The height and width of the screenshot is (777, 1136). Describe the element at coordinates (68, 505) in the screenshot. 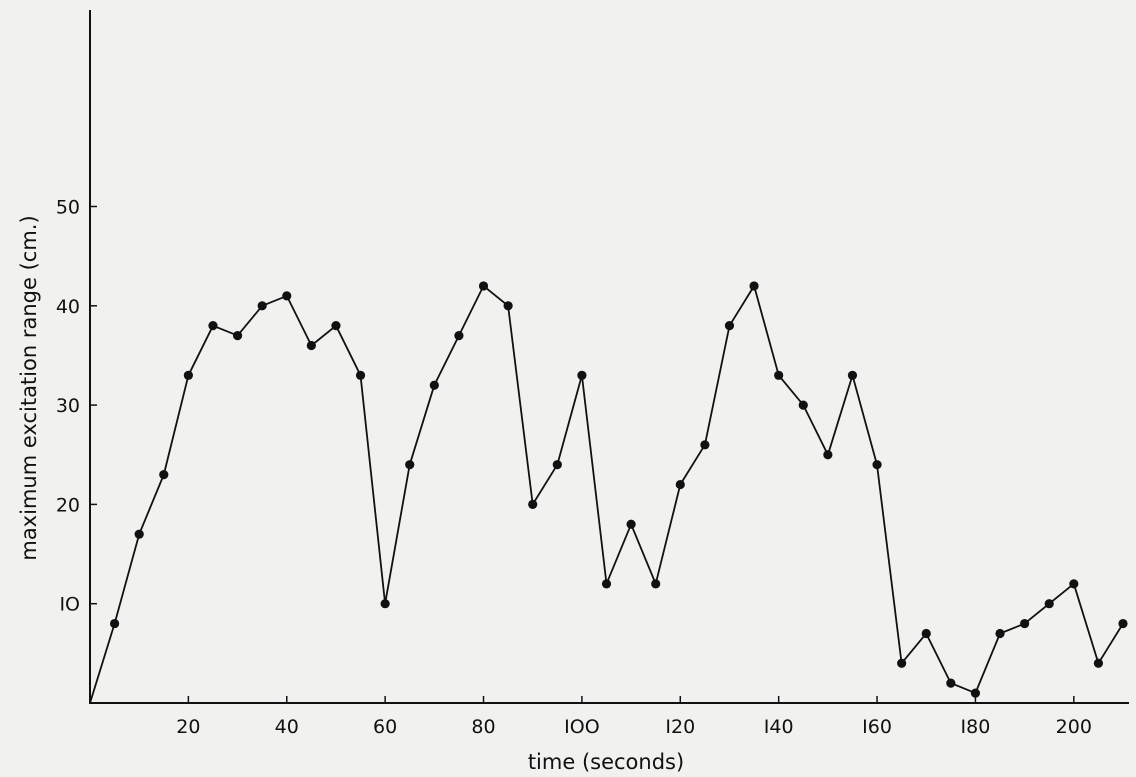

I see `y-tick-label: 20` at that location.